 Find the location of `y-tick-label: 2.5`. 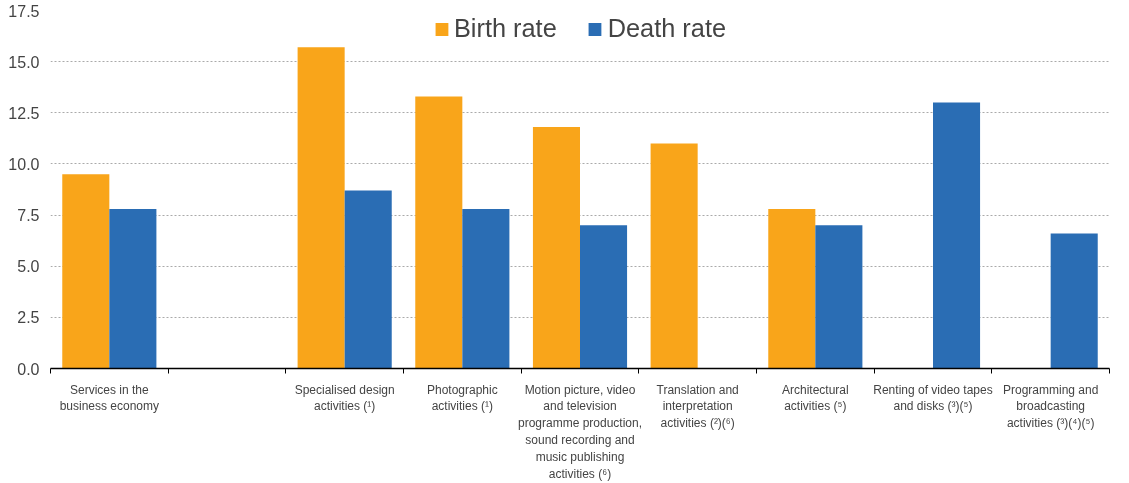

y-tick-label: 2.5 is located at coordinates (28, 318).